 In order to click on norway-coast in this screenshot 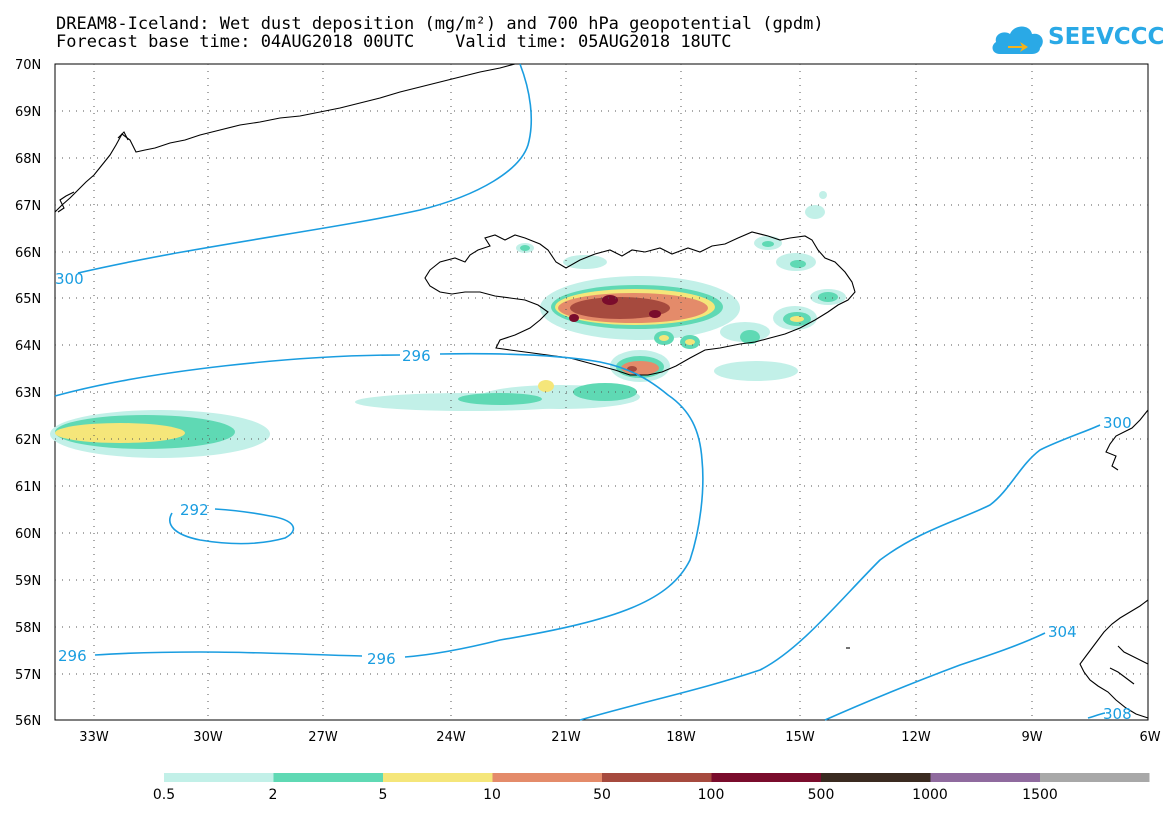, I will do `click(1127, 440)`.